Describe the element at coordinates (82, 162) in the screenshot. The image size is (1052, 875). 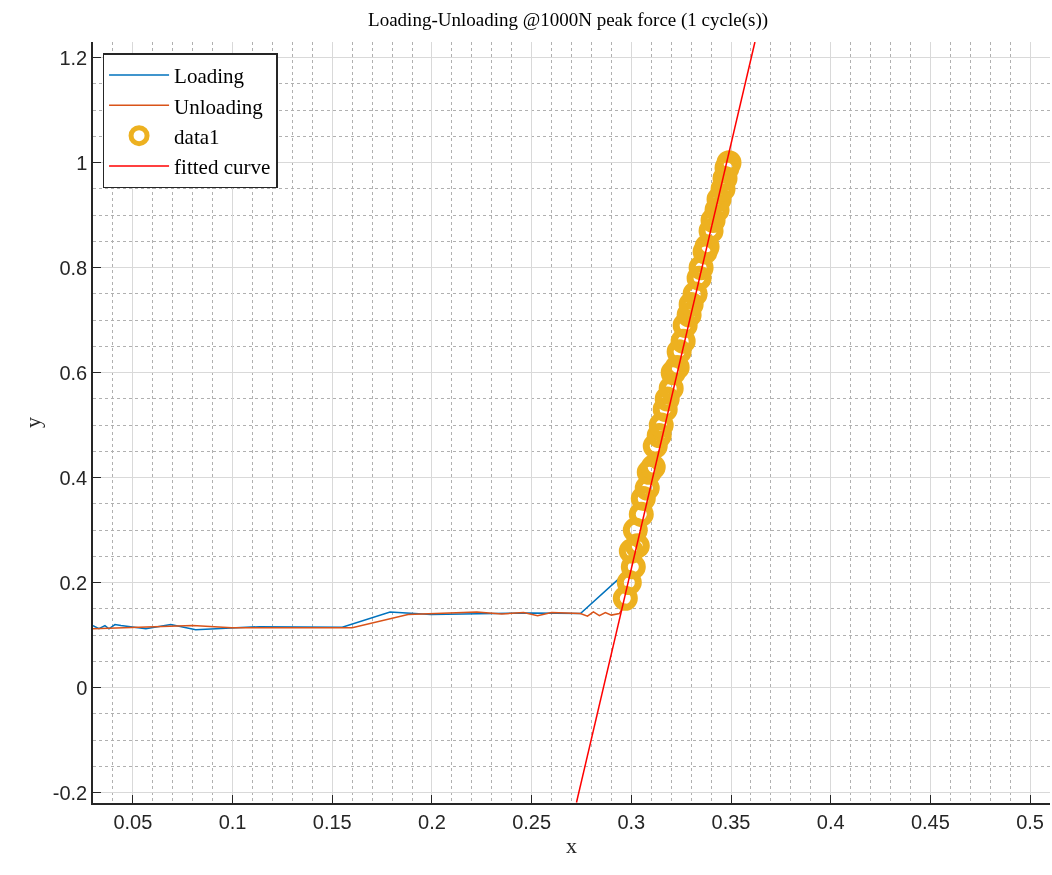
I see `y-tick-label: 1` at that location.